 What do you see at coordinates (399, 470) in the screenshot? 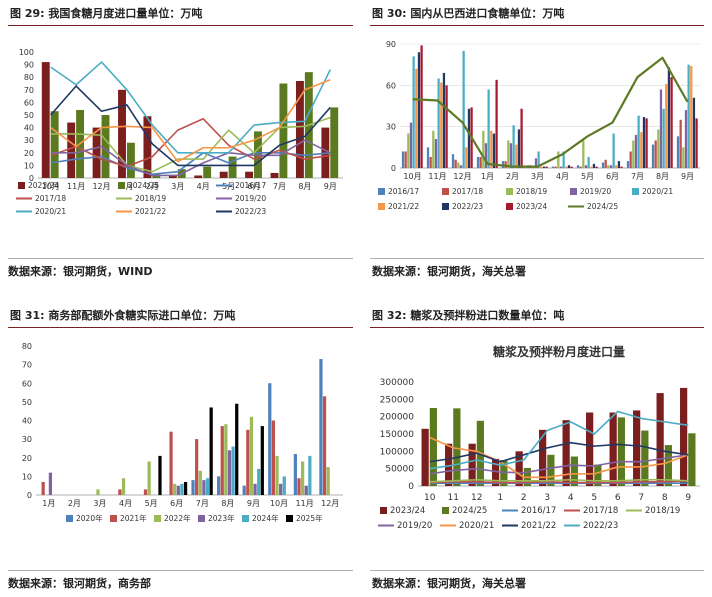
I see `y-tick-label: 50000` at bounding box center [399, 470].